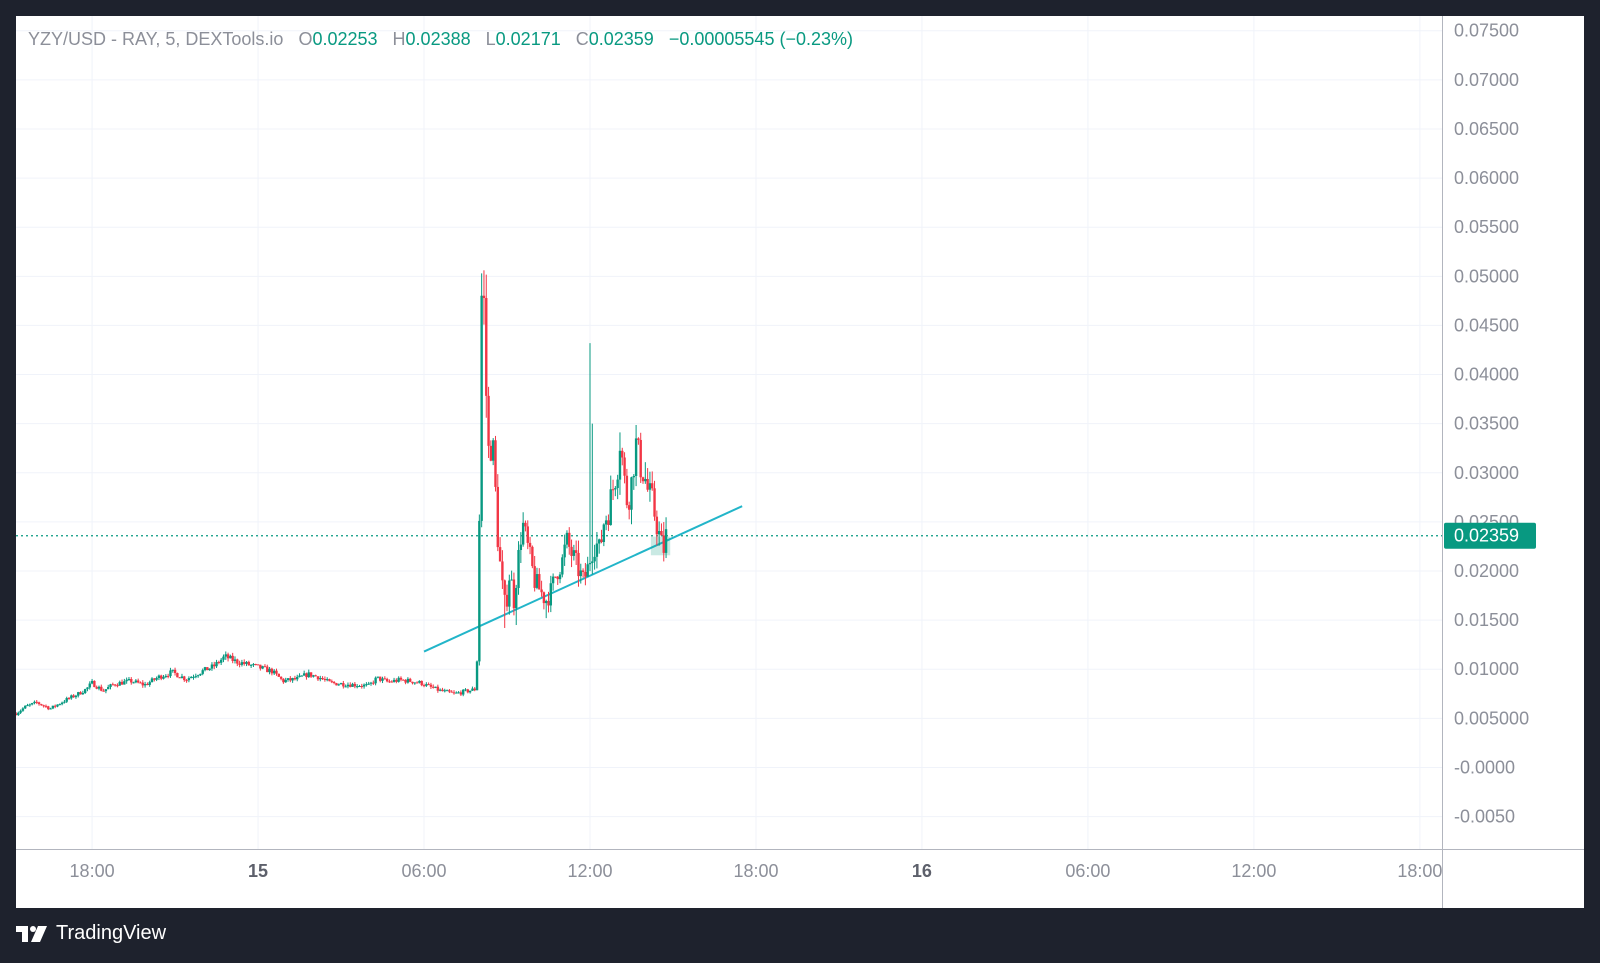  Describe the element at coordinates (91, 933) in the screenshot. I see `tradingview-branding: TradingView` at that location.